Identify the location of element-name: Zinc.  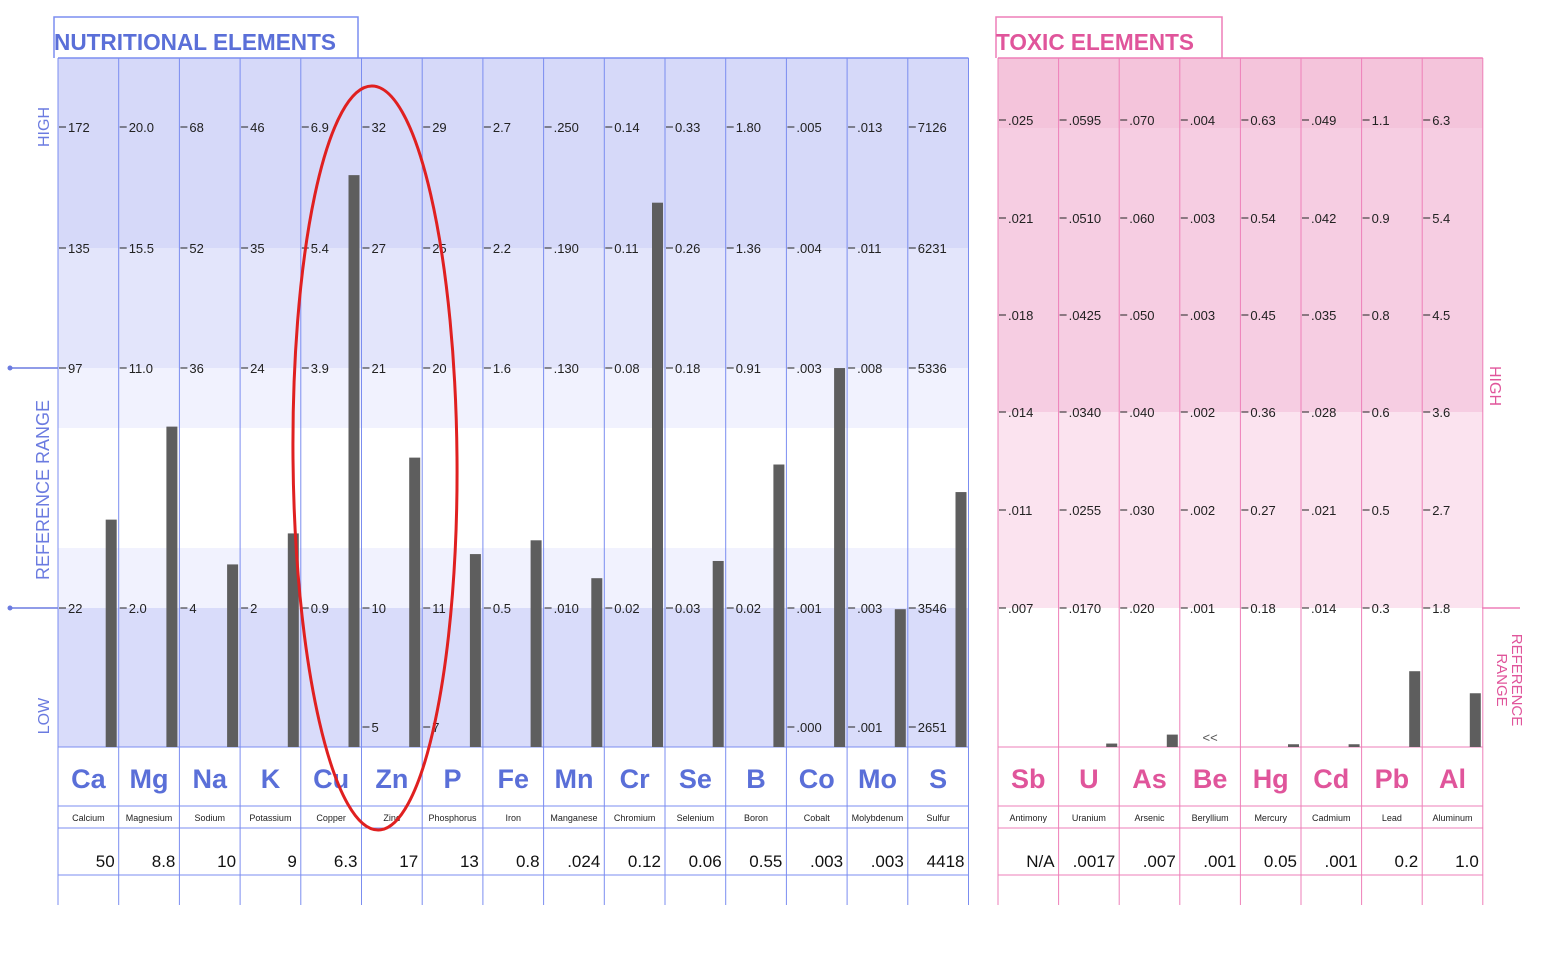
(392, 818).